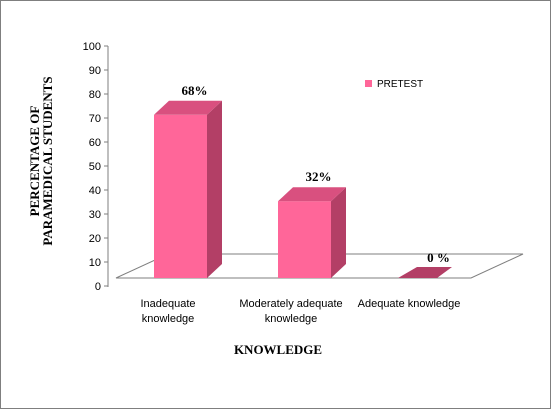  Describe the element at coordinates (92, 47) in the screenshot. I see `y-tick-label: 100` at that location.